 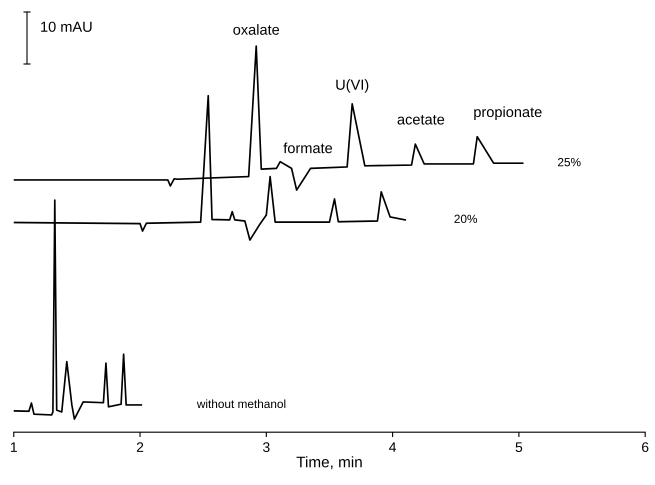 I want to click on x-axis-title: Time, min, so click(x=329, y=463).